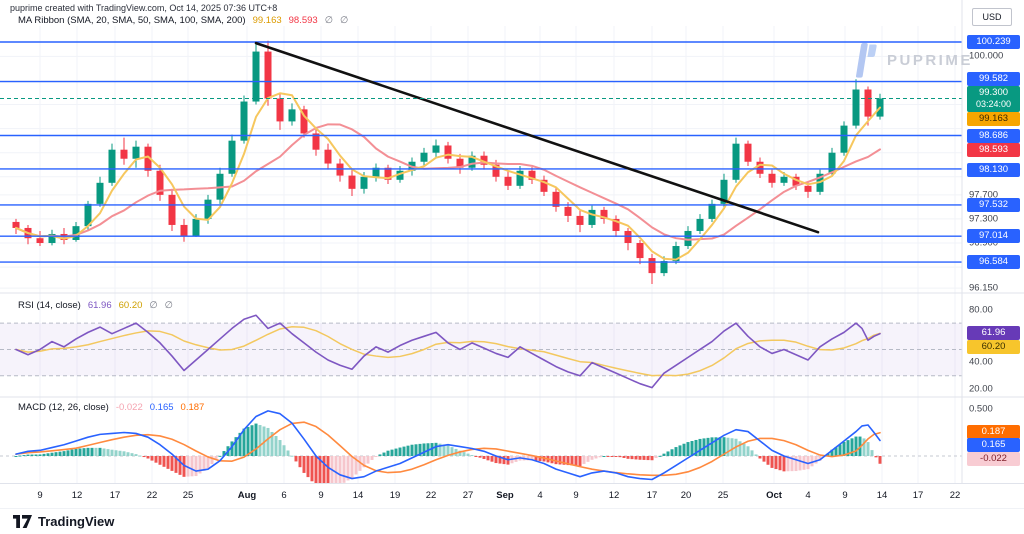 The image size is (1024, 534). Describe the element at coordinates (981, 409) in the screenshot. I see `axis-label: 0.500` at that location.